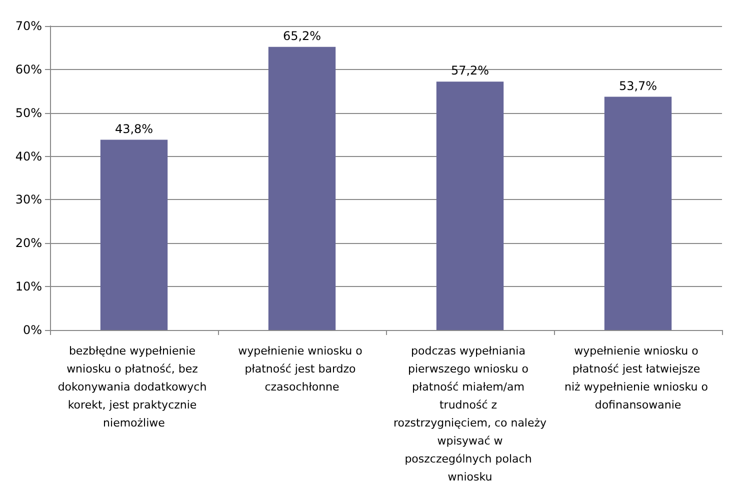 This screenshot has height=494, width=742. Describe the element at coordinates (638, 85) in the screenshot. I see `data-label: 53,7%` at that location.